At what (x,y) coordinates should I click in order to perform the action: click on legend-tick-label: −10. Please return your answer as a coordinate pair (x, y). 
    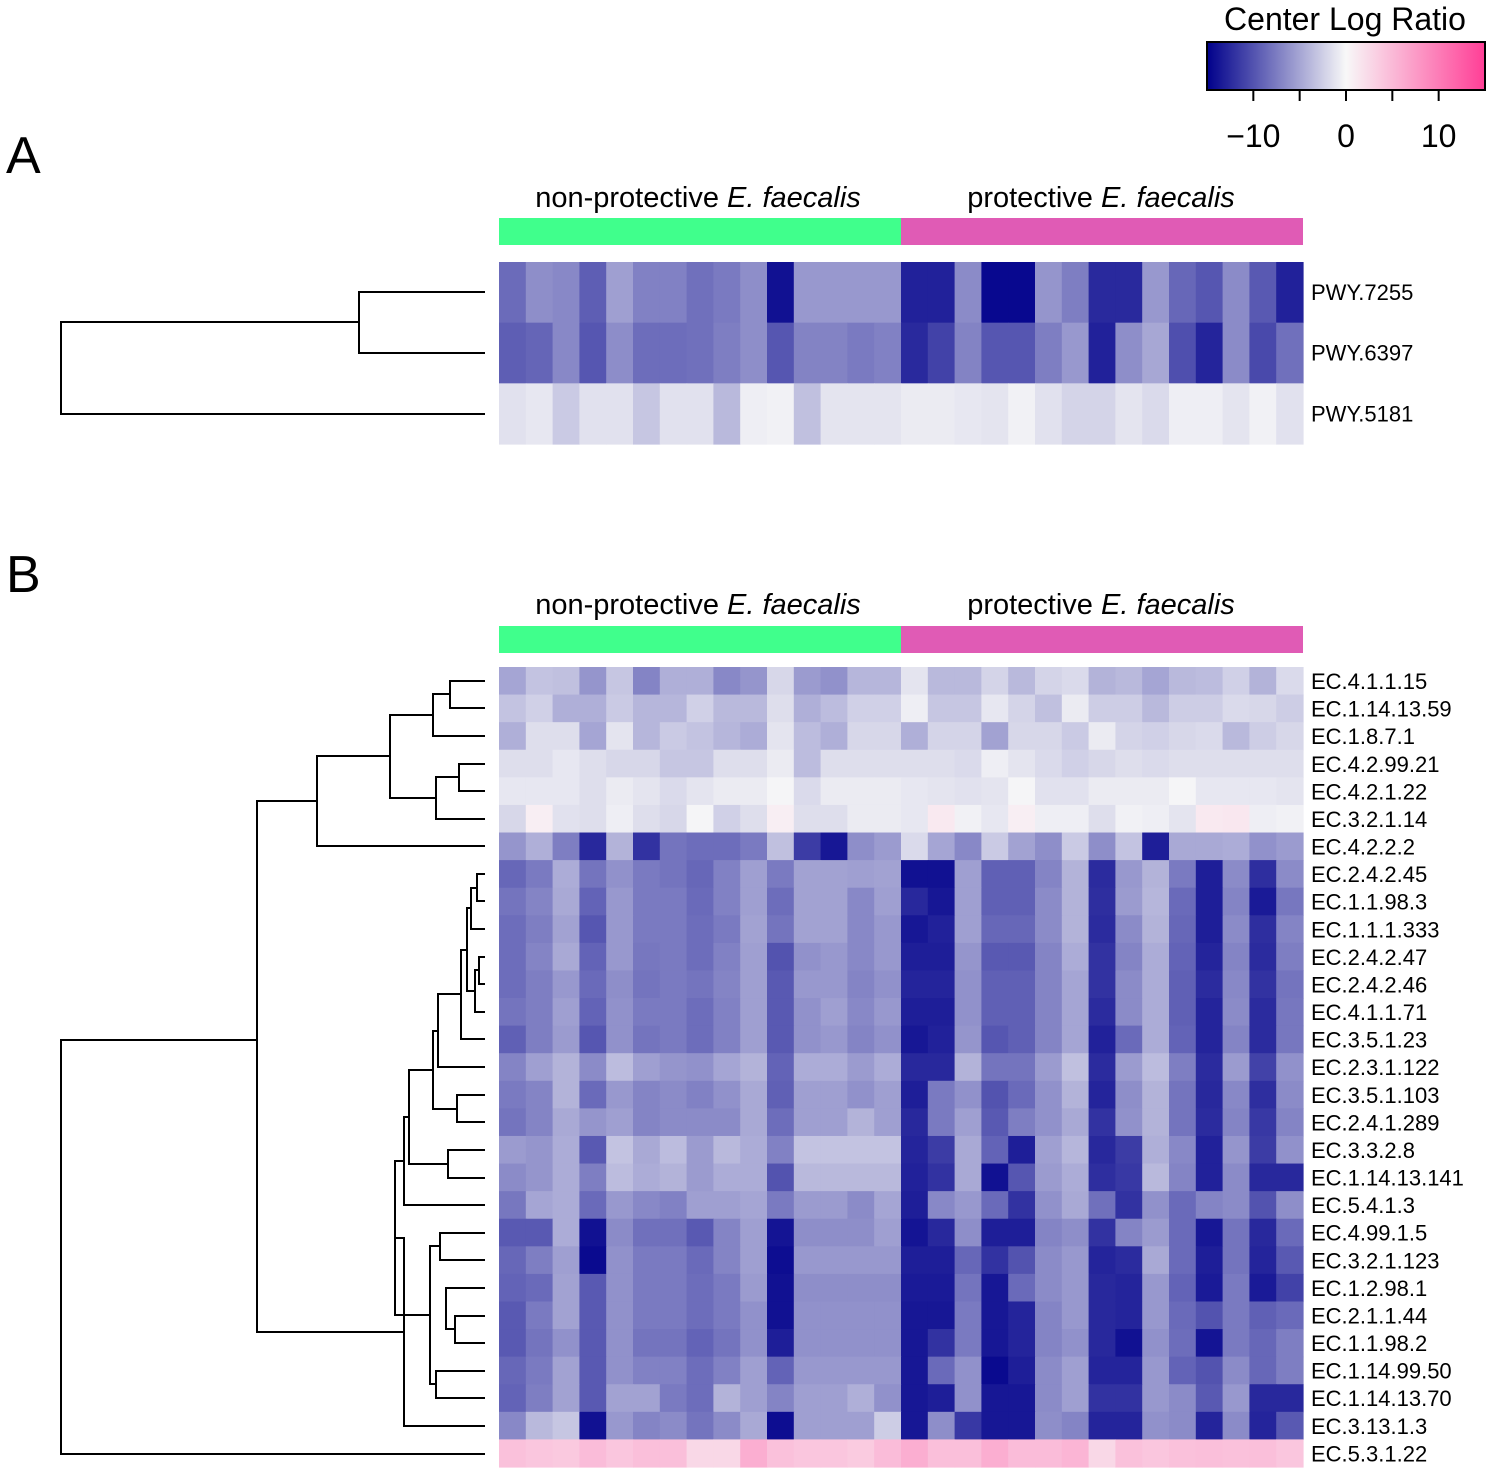
    Looking at the image, I should click on (1253, 136).